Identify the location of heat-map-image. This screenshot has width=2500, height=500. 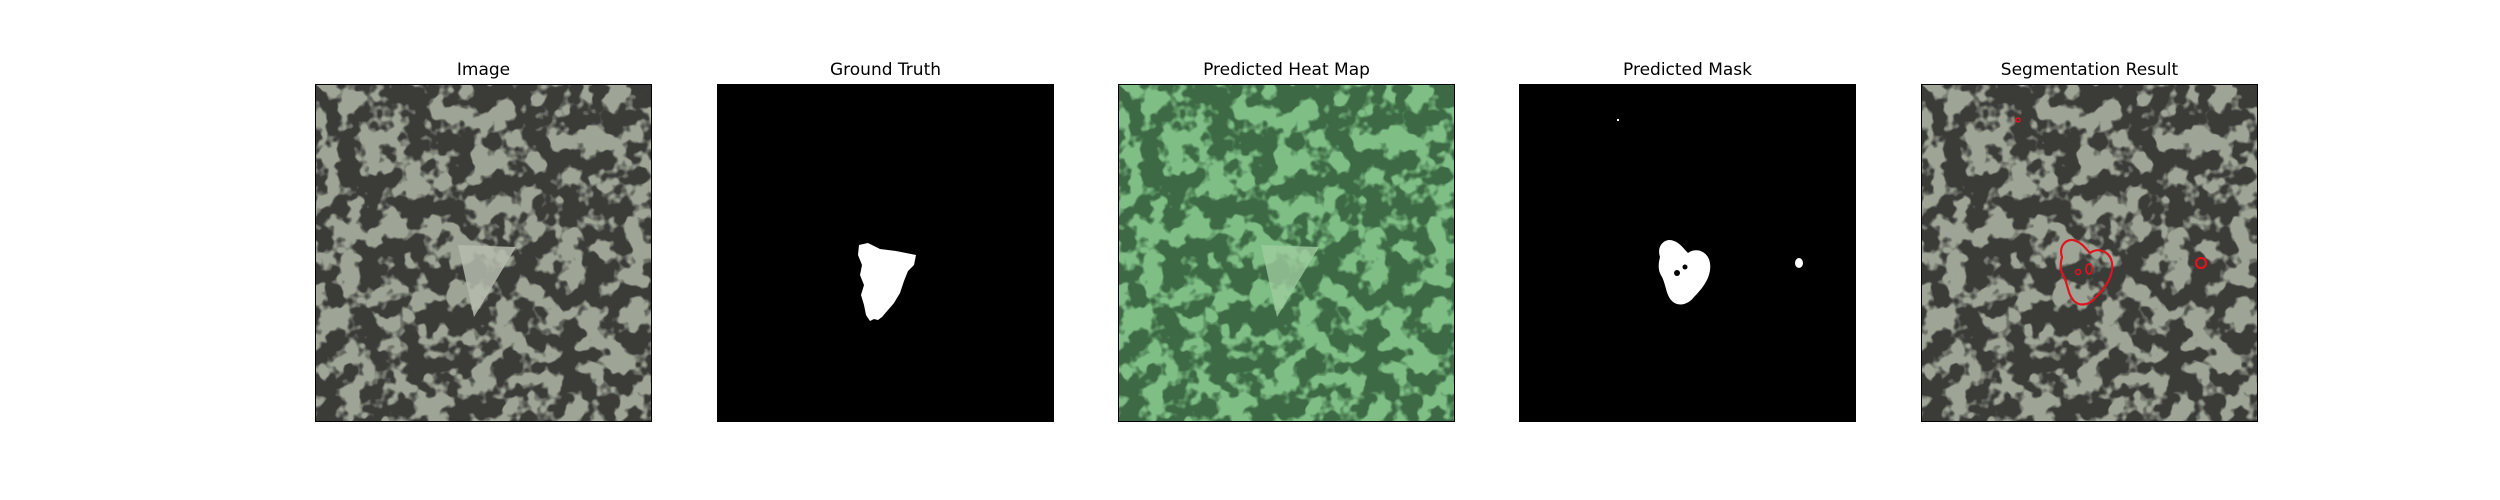
(1286, 253).